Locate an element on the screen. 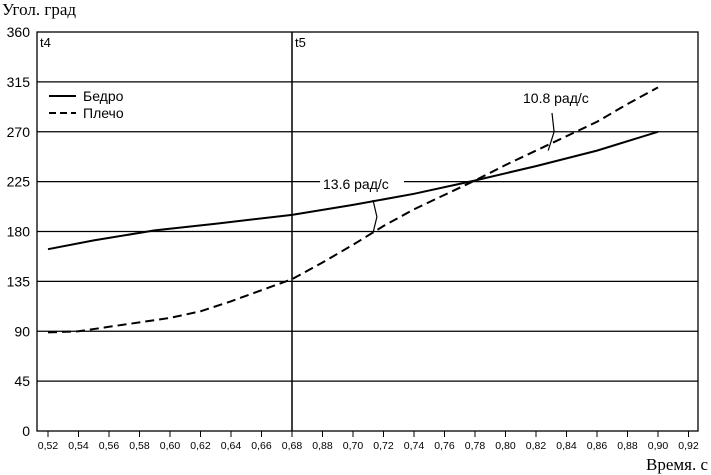 This screenshot has height=475, width=711. y-tick-label: 0 is located at coordinates (26, 431).